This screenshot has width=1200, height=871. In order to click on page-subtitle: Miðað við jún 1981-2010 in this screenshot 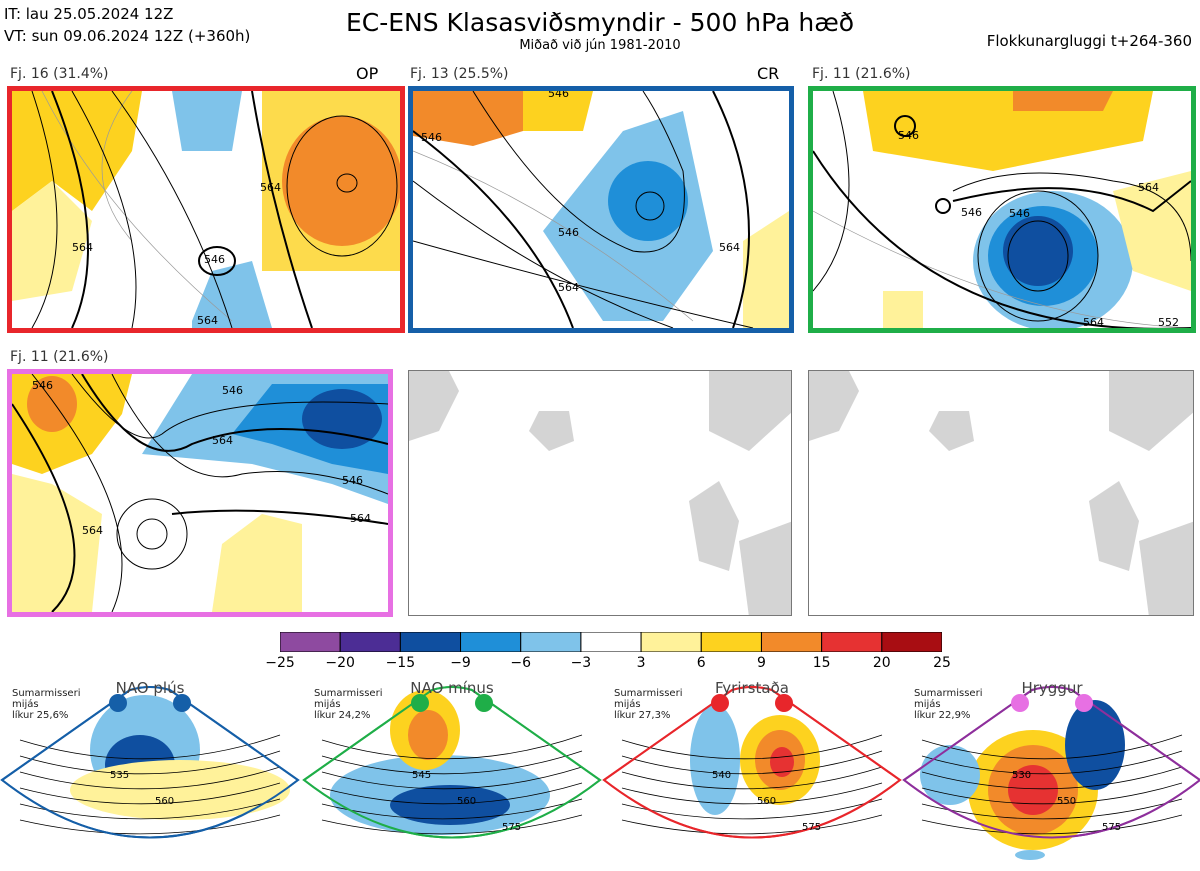, I will do `click(600, 45)`.